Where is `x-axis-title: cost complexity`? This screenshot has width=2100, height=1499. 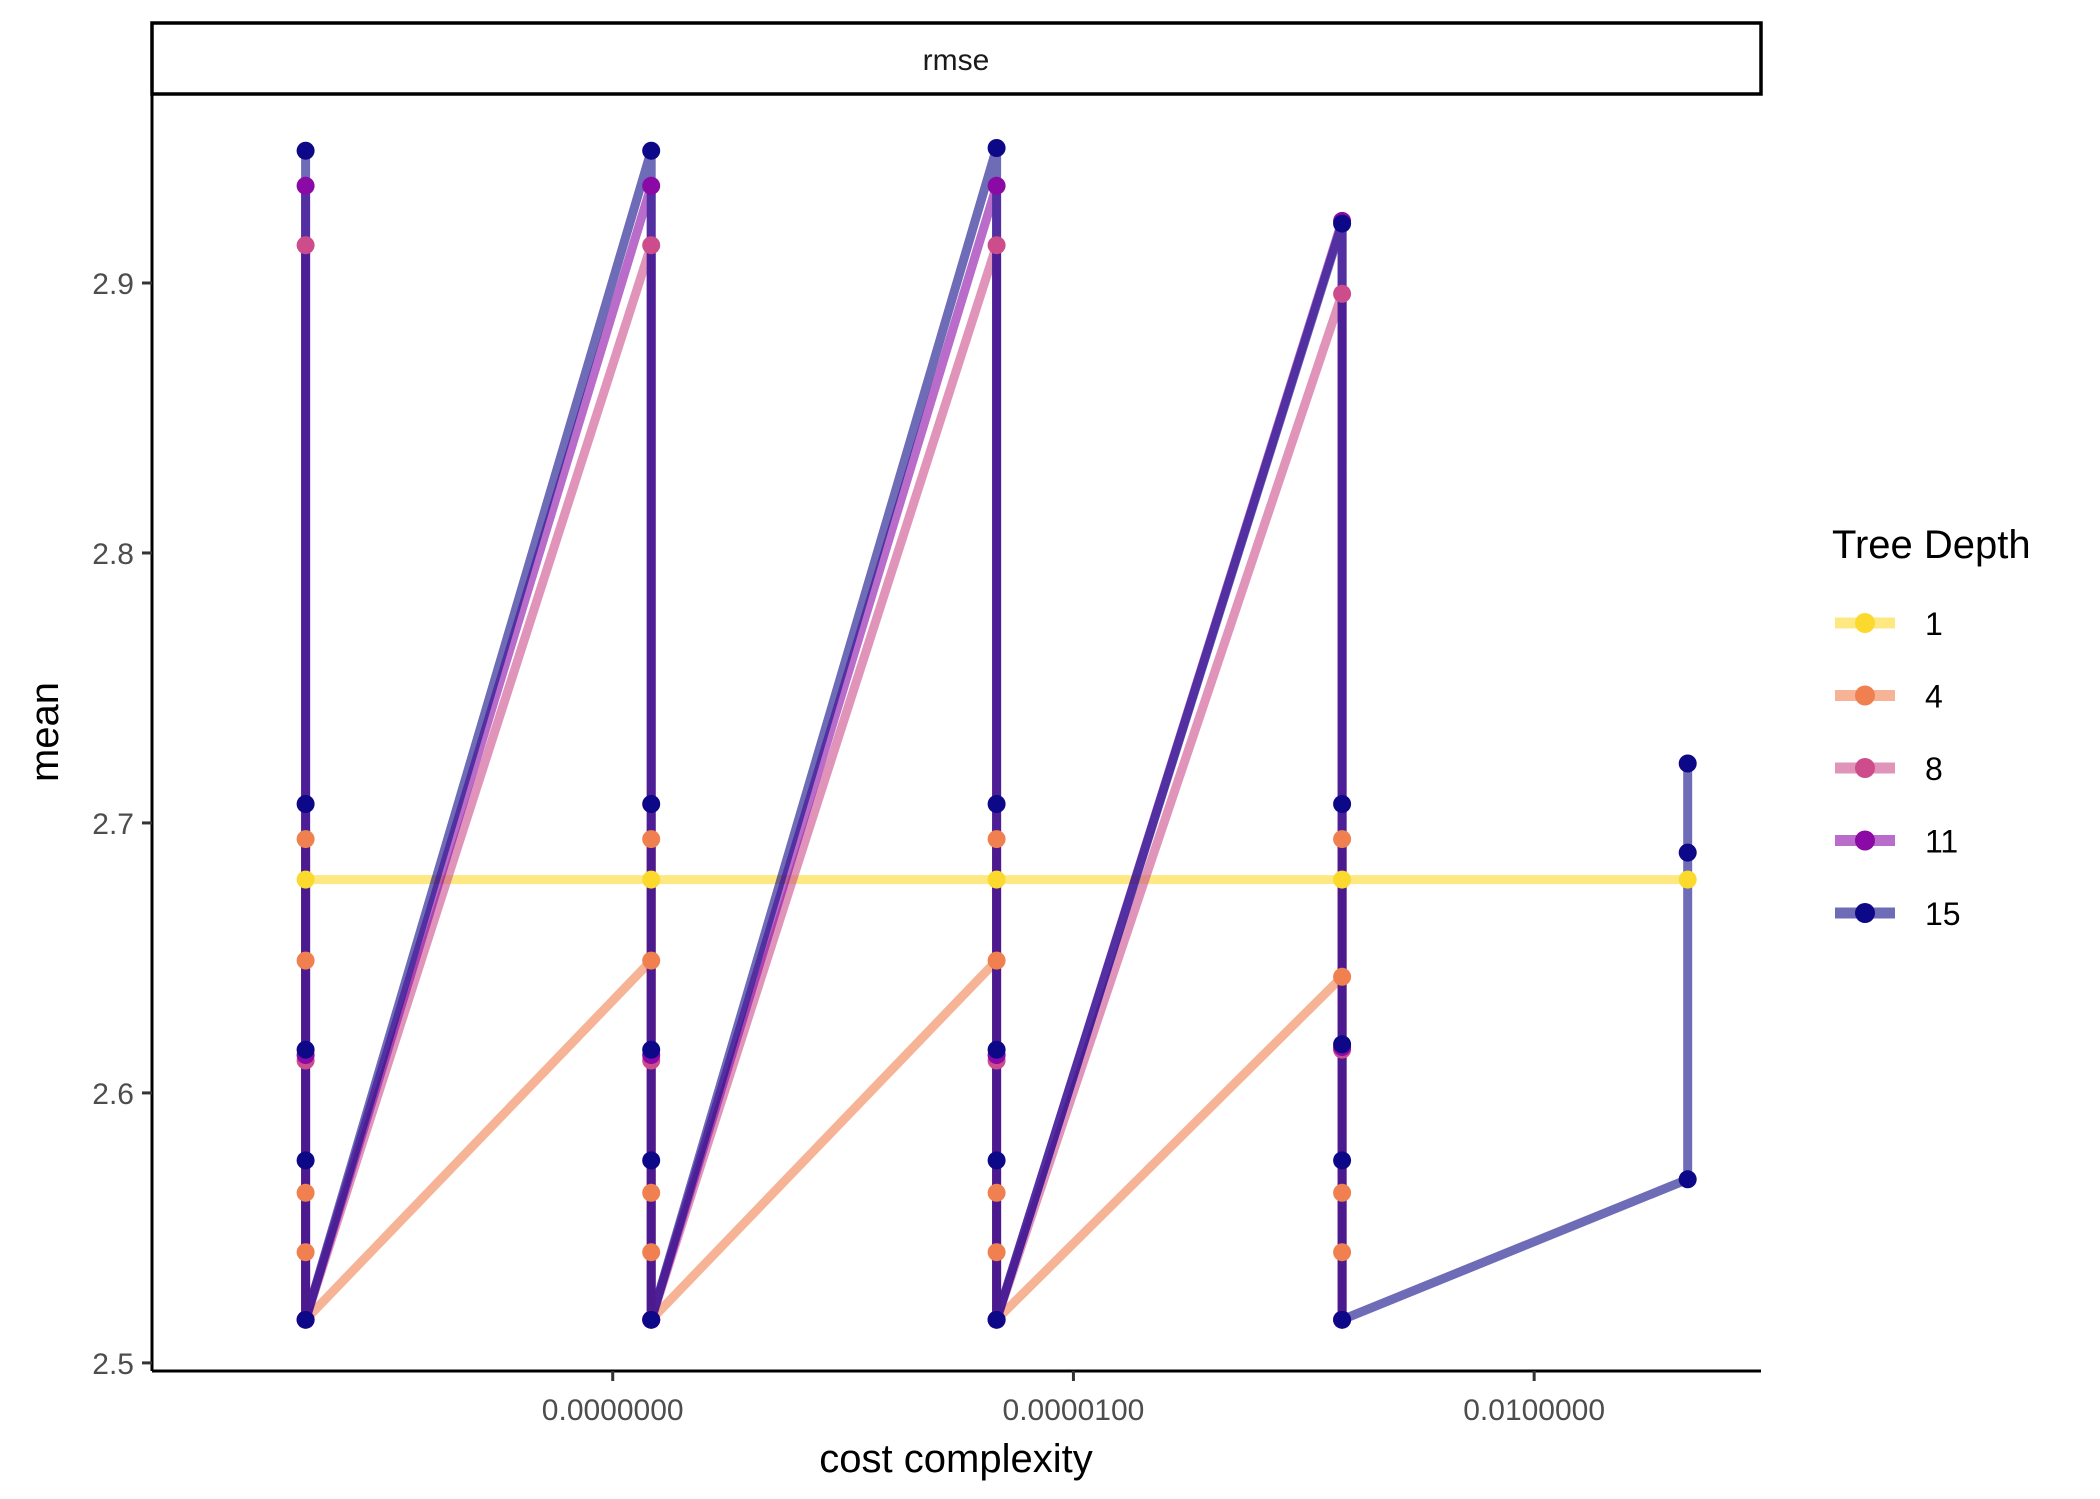 x-axis-title: cost complexity is located at coordinates (955, 1459).